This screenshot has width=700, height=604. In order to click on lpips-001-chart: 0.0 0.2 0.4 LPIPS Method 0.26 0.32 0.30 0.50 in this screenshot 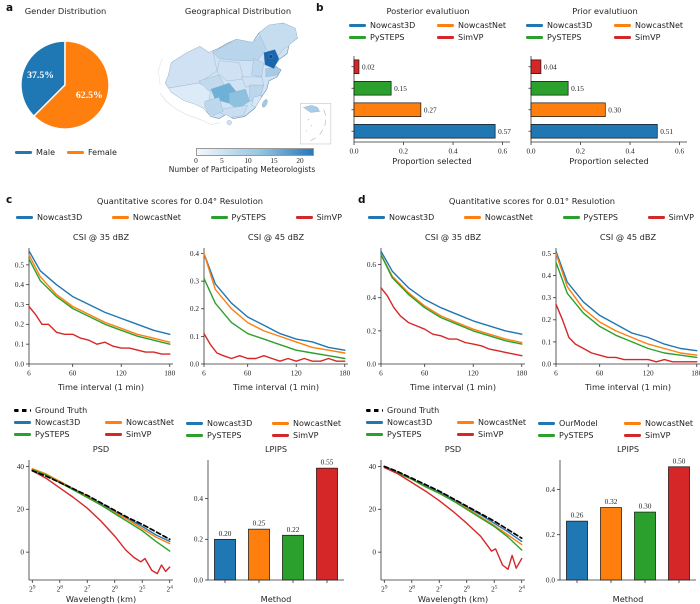, I will do `click(621, 524)`.